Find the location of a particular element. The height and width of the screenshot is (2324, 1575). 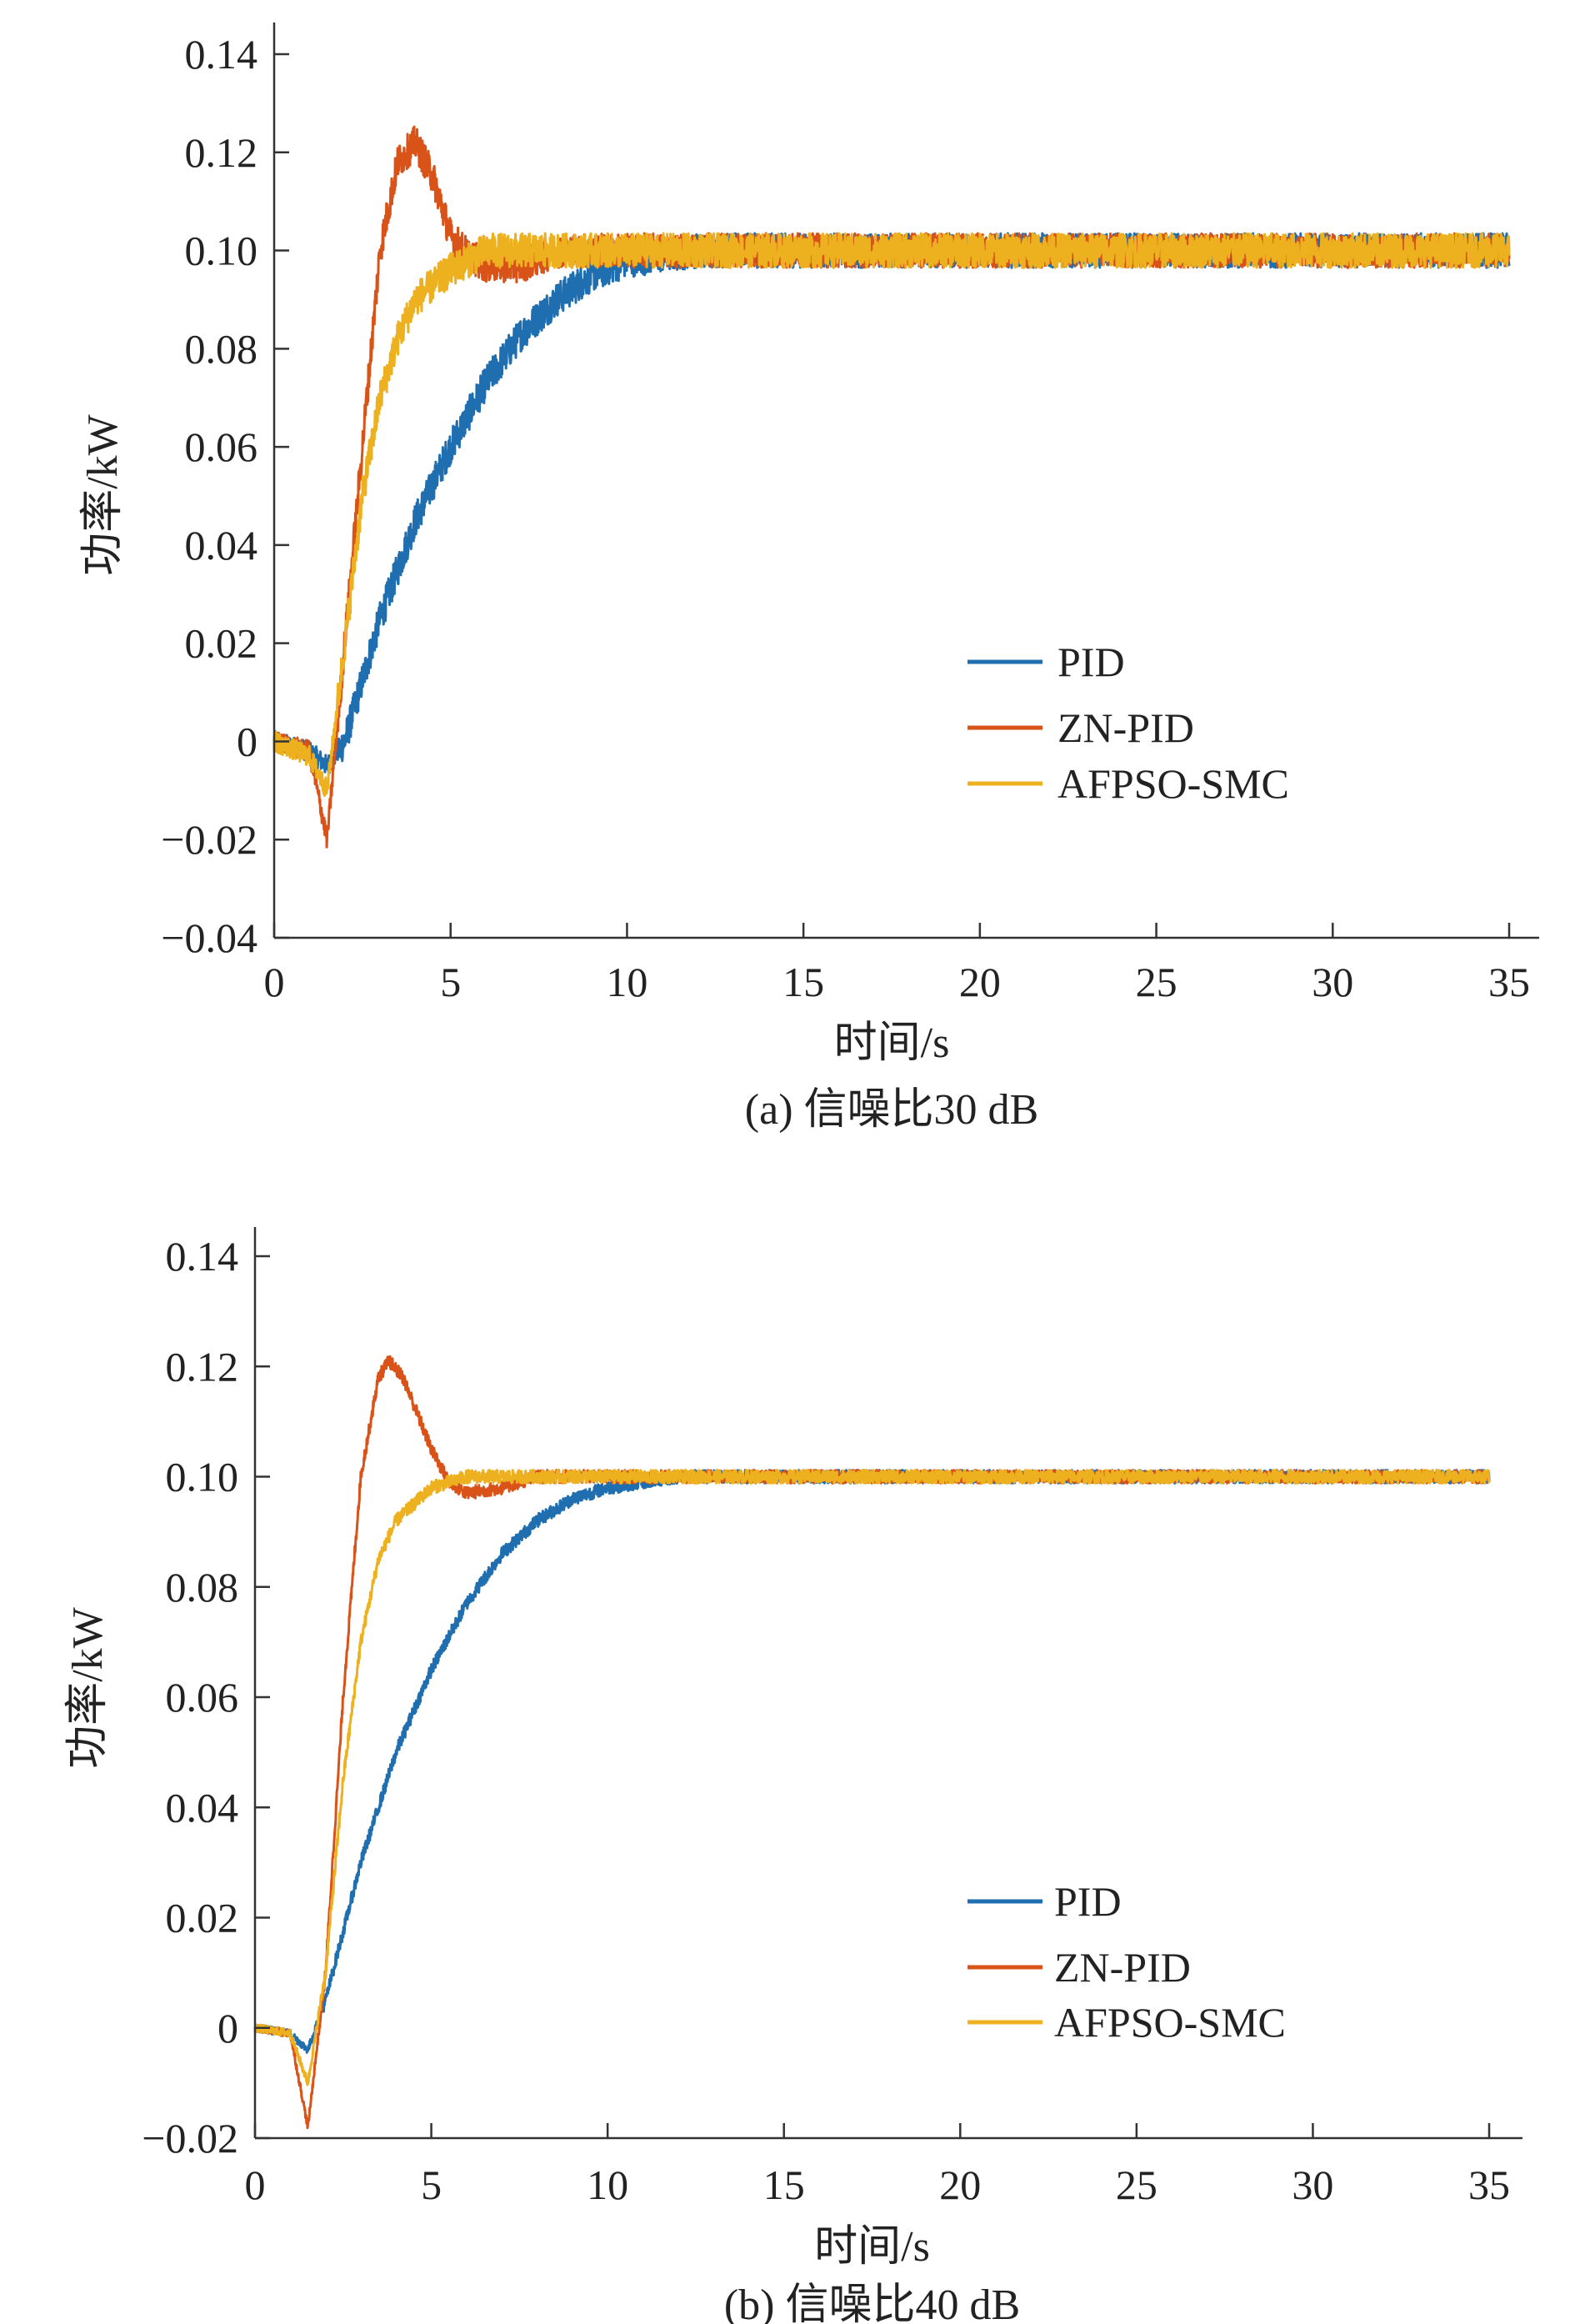

chart-caption: (a) 信噪比30 dB is located at coordinates (891, 1110).